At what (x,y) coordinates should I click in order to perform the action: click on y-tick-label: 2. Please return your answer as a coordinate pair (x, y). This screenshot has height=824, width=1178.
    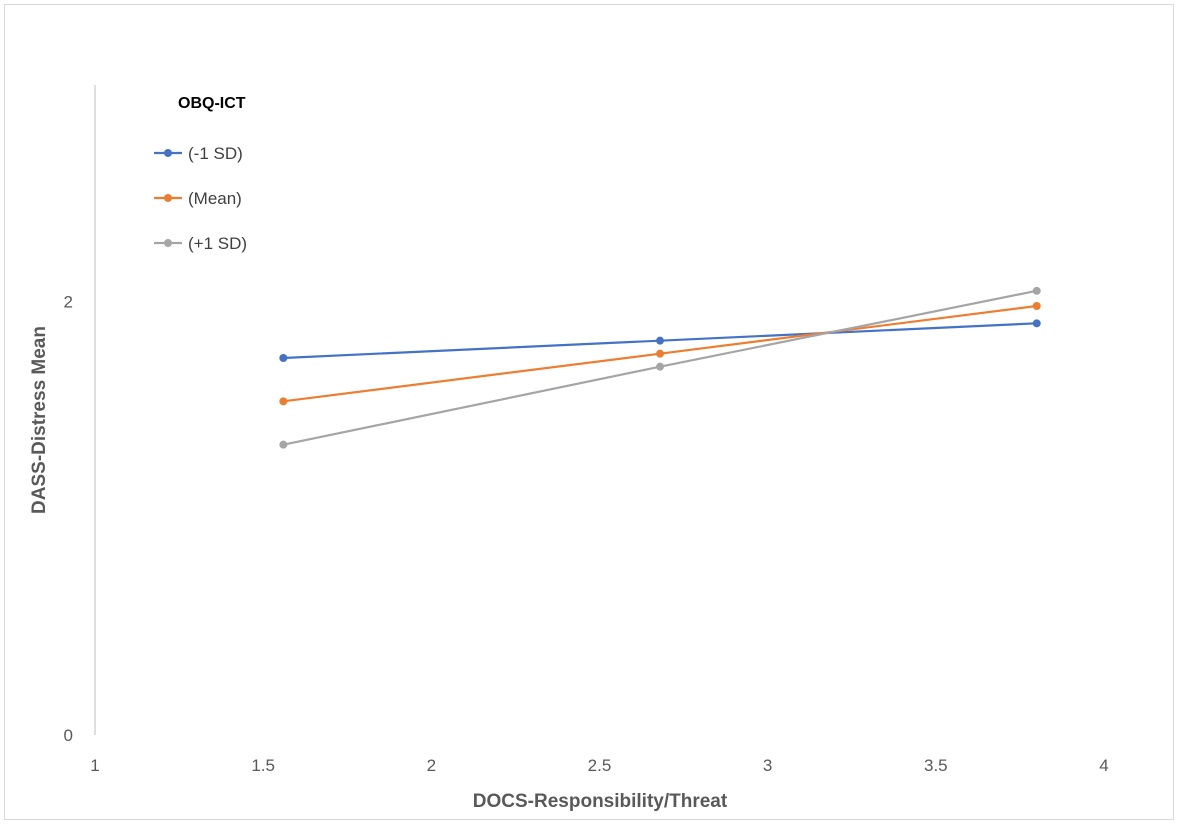
    Looking at the image, I should click on (68, 302).